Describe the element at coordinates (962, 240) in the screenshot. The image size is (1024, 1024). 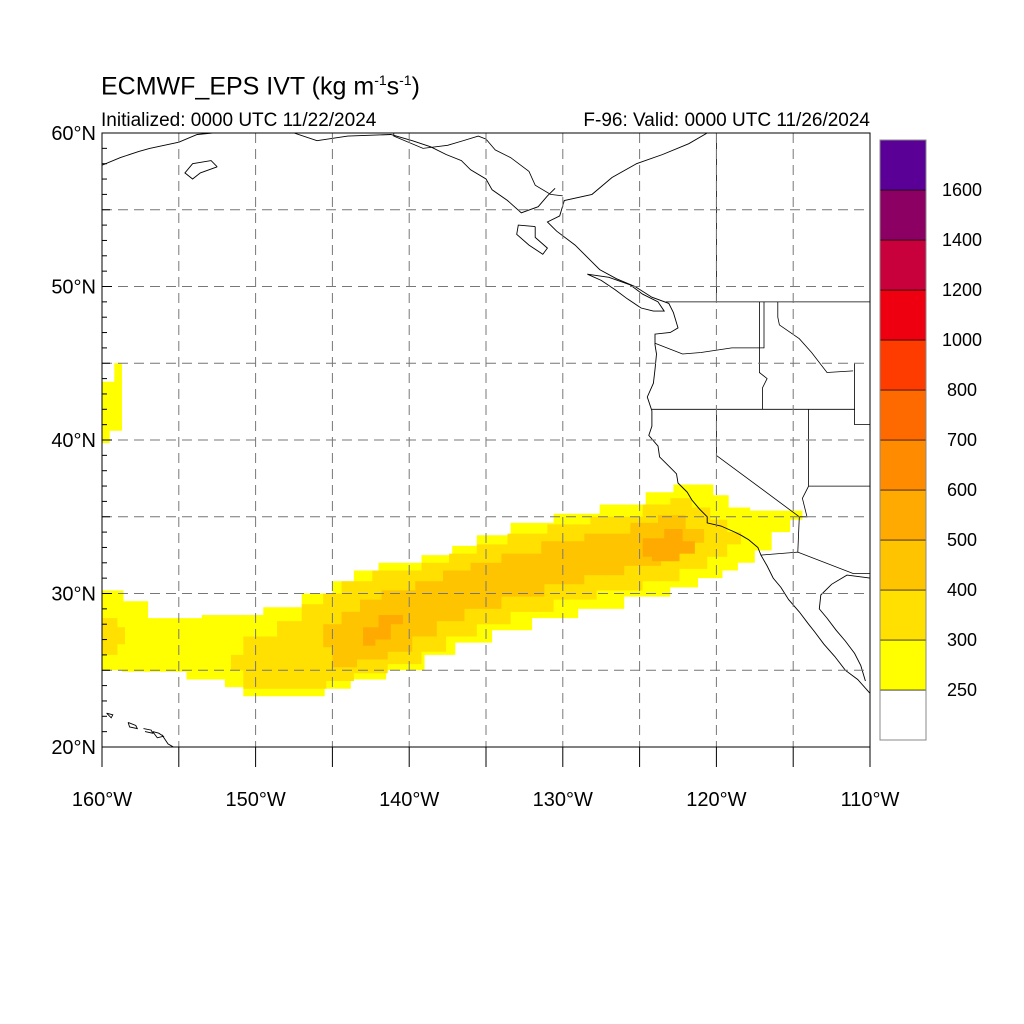
I see `colorbar-label: 1400` at that location.